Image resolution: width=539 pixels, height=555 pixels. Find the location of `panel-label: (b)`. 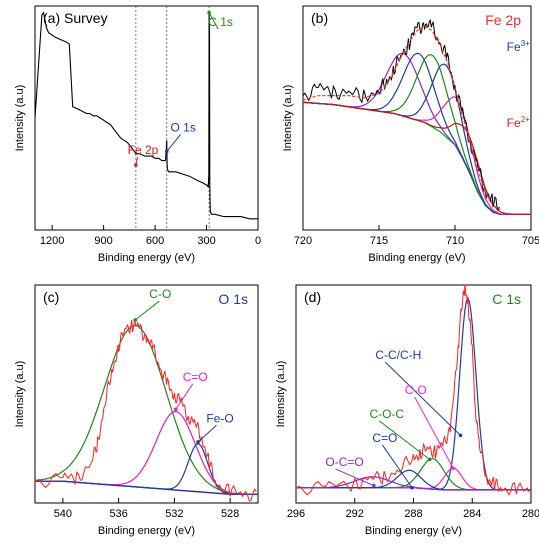

panel-label: (b) is located at coordinates (319, 18).